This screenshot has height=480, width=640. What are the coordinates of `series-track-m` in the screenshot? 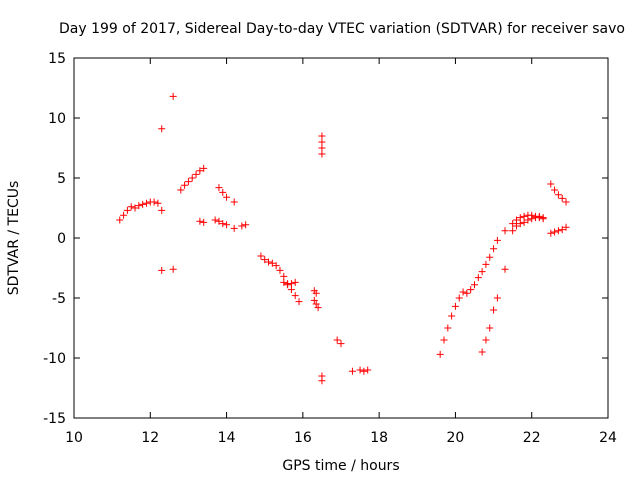 It's located at (364, 370).